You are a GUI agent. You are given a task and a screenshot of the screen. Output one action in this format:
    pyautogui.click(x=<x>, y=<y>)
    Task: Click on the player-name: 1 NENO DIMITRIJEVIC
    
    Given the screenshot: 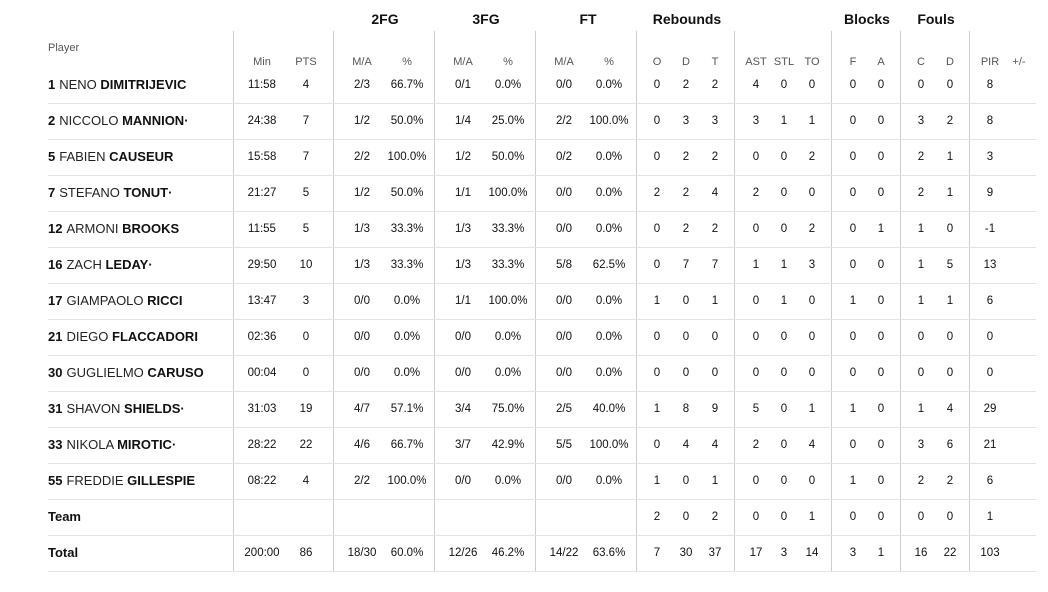 What is the action you would take?
    pyautogui.click(x=117, y=85)
    